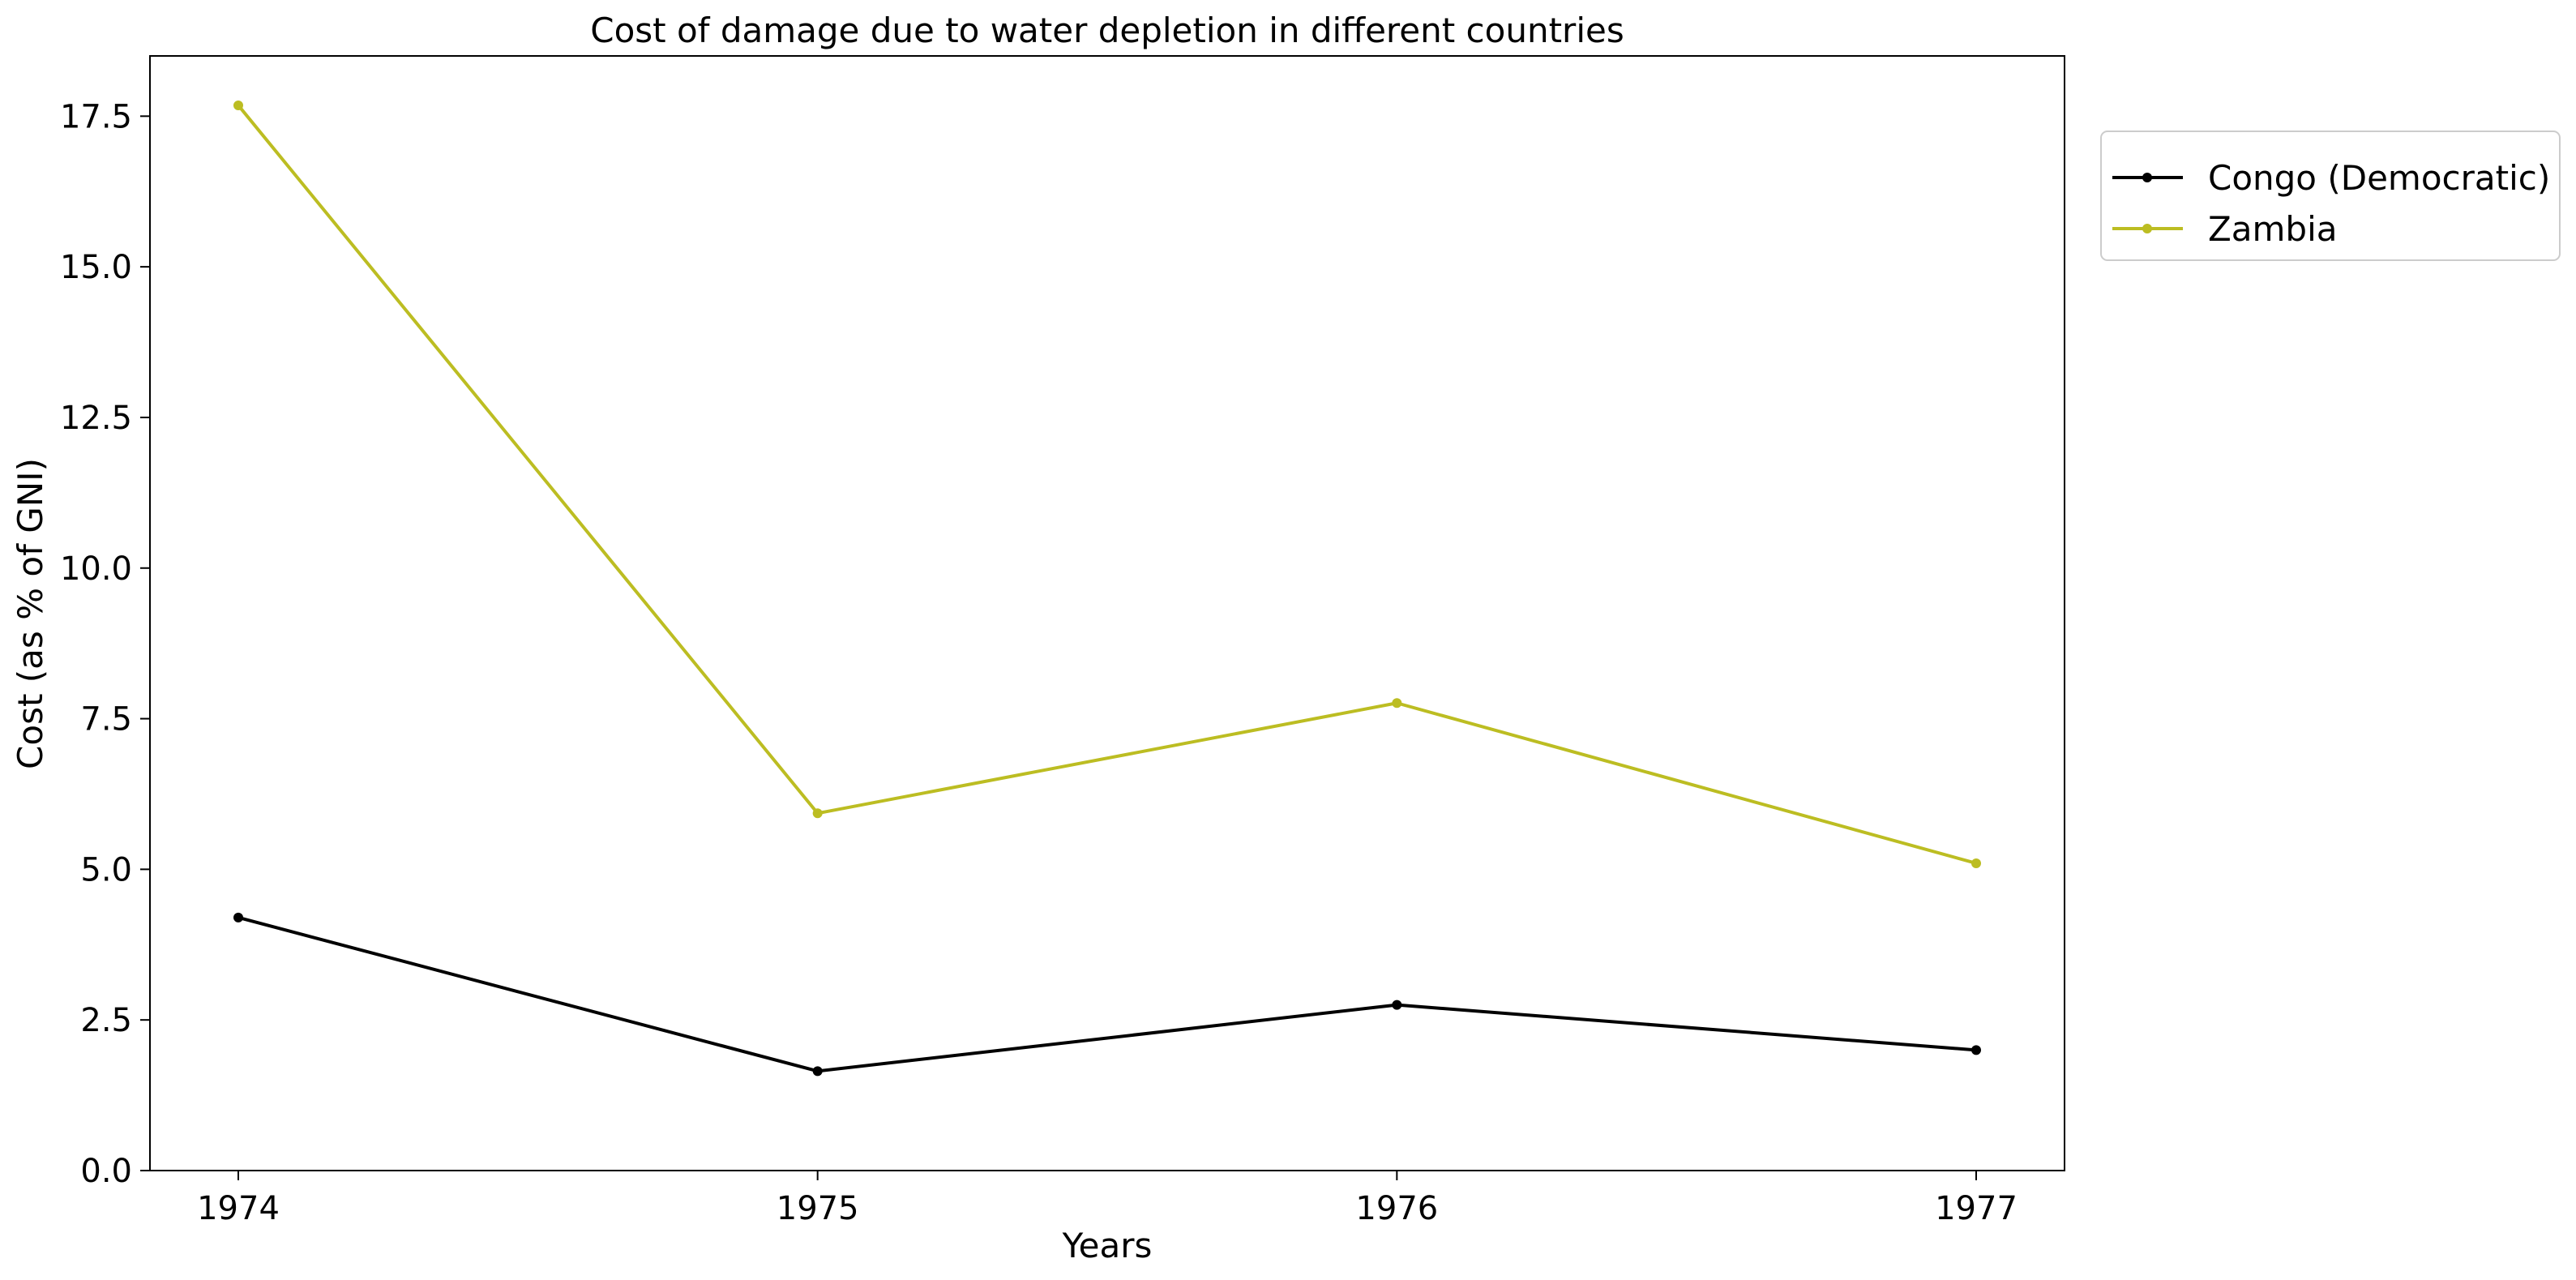  What do you see at coordinates (96, 267) in the screenshot?
I see `y-tick-label: 15.0` at bounding box center [96, 267].